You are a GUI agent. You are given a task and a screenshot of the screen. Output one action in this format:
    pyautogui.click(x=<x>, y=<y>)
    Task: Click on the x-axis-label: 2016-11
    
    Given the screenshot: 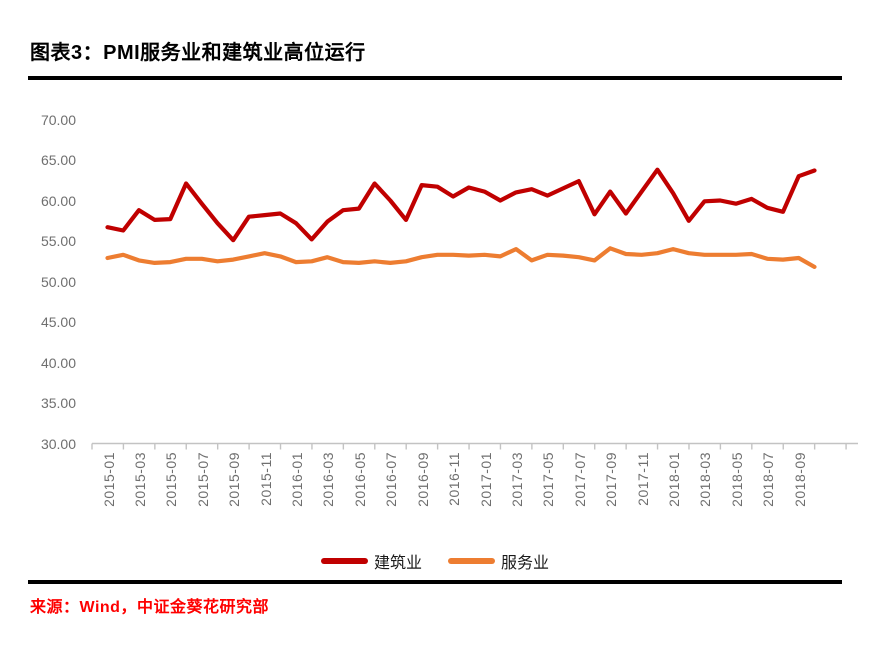 What is the action you would take?
    pyautogui.click(x=454, y=479)
    